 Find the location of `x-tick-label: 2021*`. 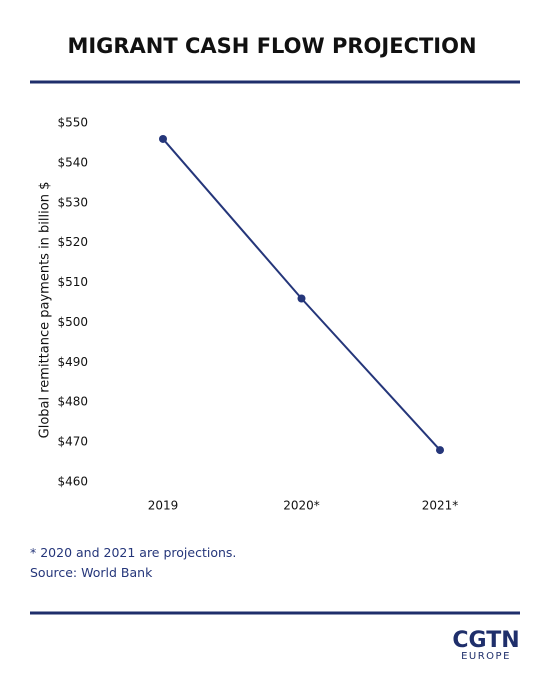

x-tick-label: 2021* is located at coordinates (440, 506).